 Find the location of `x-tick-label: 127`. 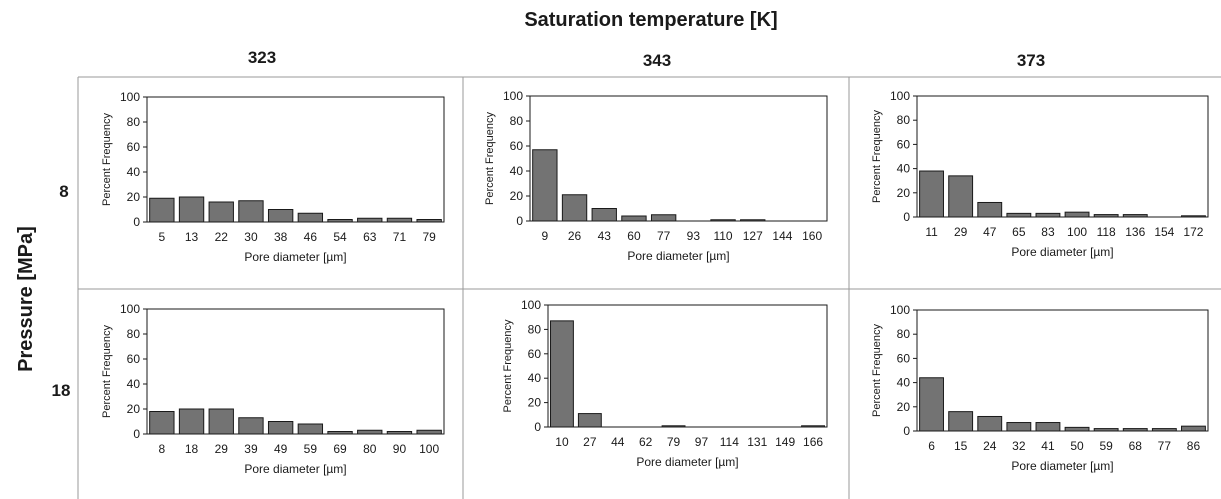

x-tick-label: 127 is located at coordinates (753, 236).